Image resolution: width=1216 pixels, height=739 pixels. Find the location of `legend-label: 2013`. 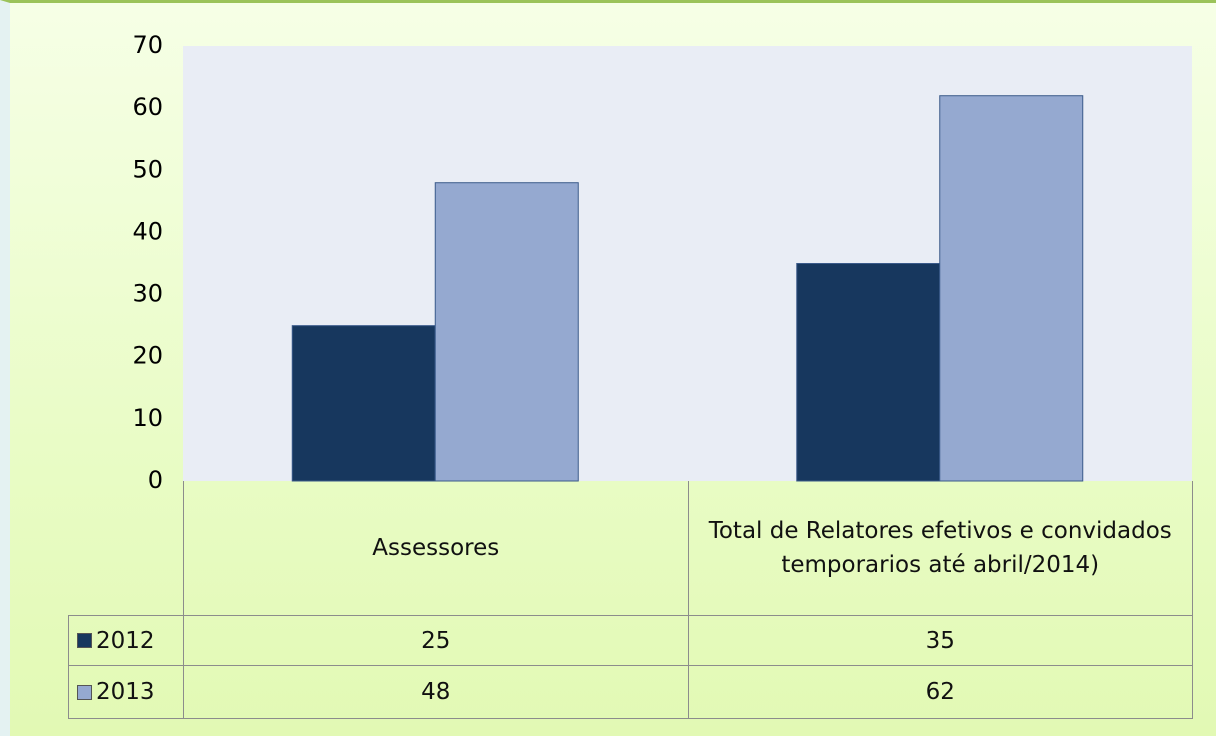

legend-label: 2013 is located at coordinates (125, 692).